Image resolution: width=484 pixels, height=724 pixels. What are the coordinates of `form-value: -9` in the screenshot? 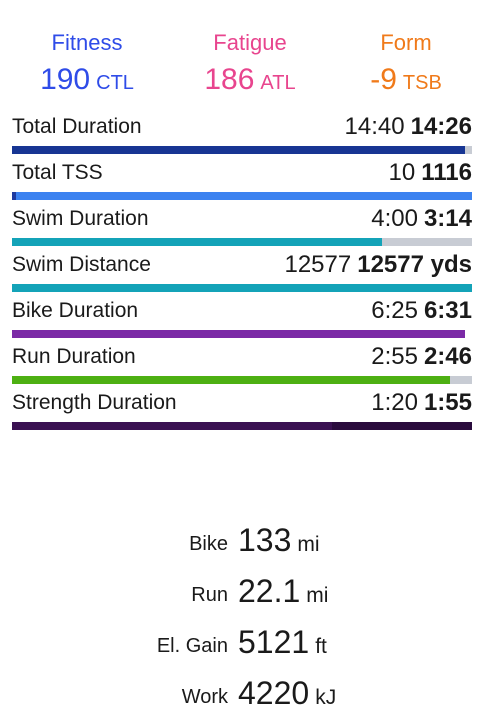 It's located at (383, 79).